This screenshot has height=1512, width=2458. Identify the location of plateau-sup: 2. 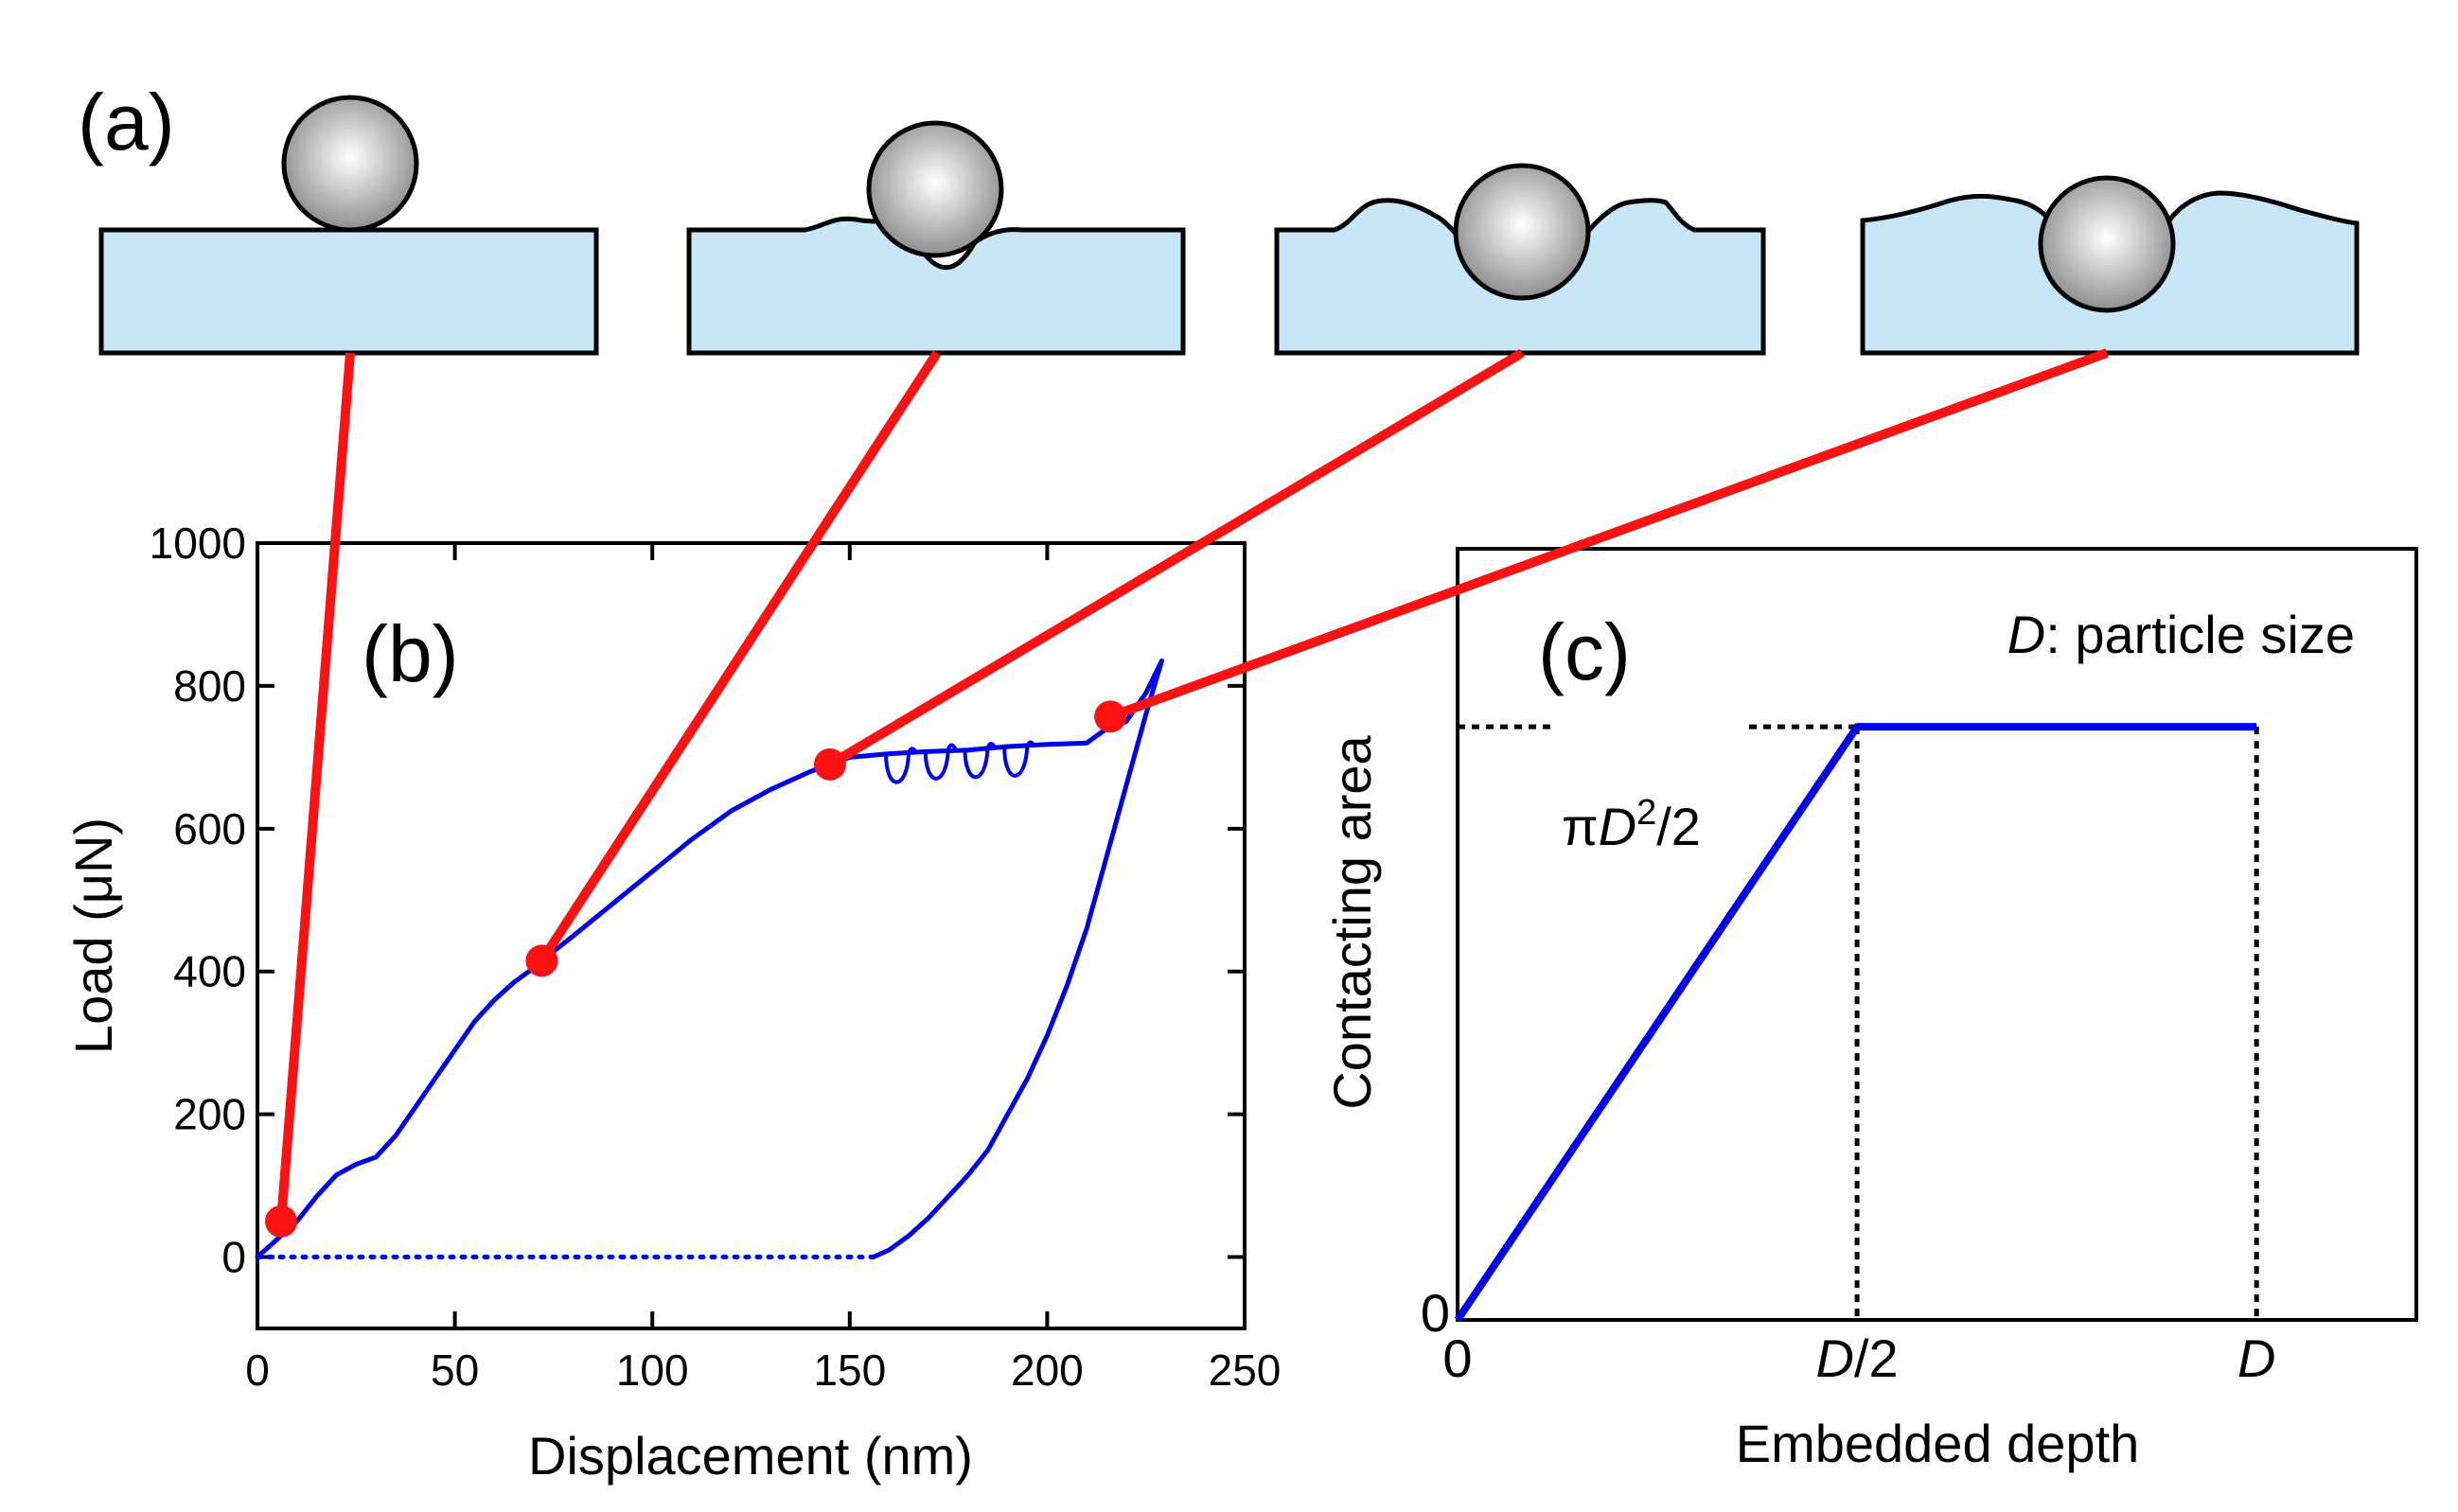
(1646, 813).